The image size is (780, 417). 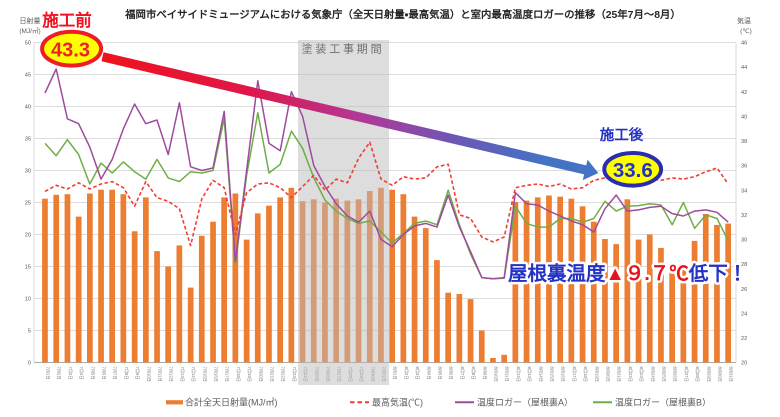 I want to click on svg-text: 8月30日, so click(x=720, y=374).